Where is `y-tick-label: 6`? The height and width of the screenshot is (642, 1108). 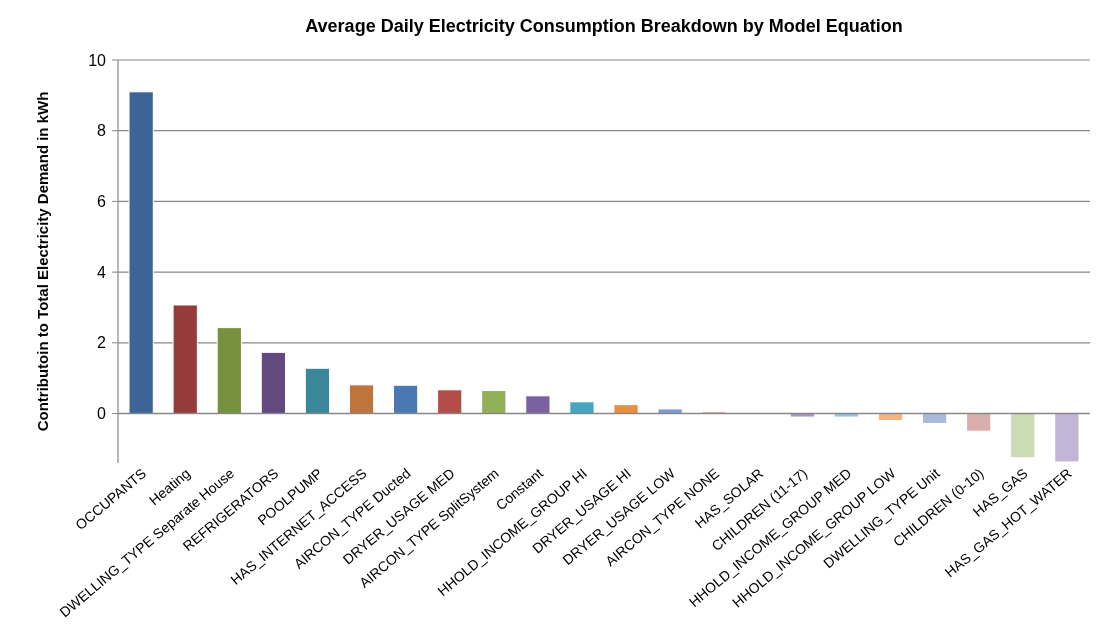
y-tick-label: 6 is located at coordinates (102, 201).